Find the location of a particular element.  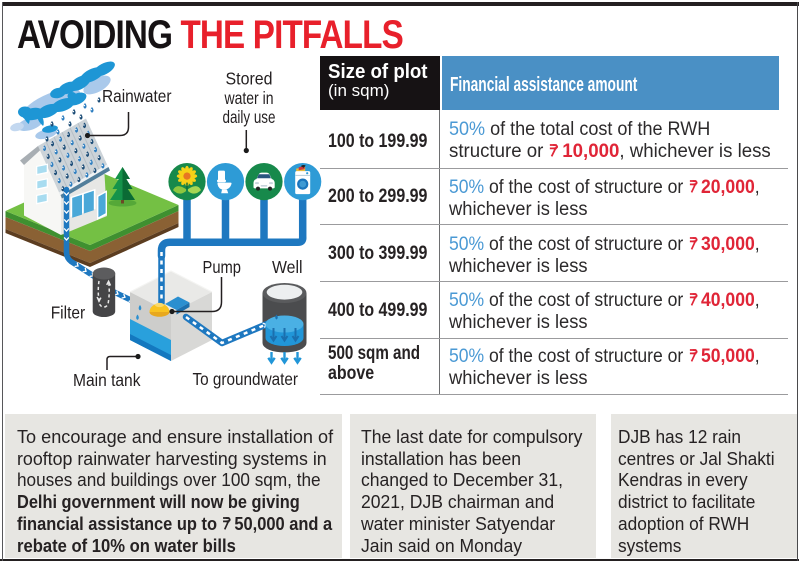

svg-text: Rainwater is located at coordinates (137, 96).